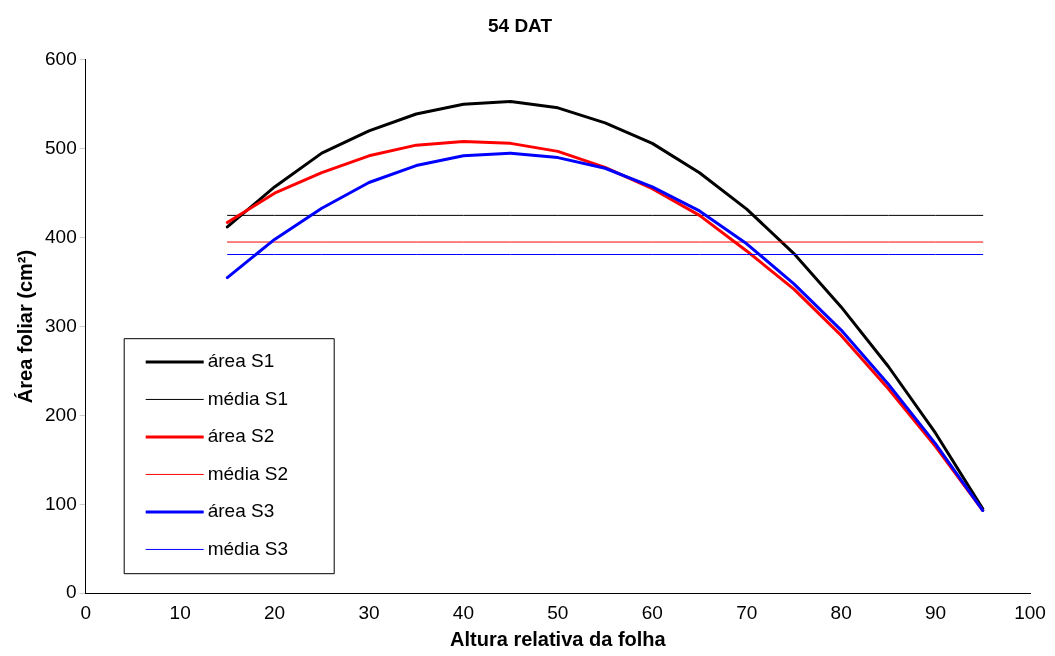 The width and height of the screenshot is (1055, 656). What do you see at coordinates (61, 59) in the screenshot?
I see `y-tick-label: 600` at bounding box center [61, 59].